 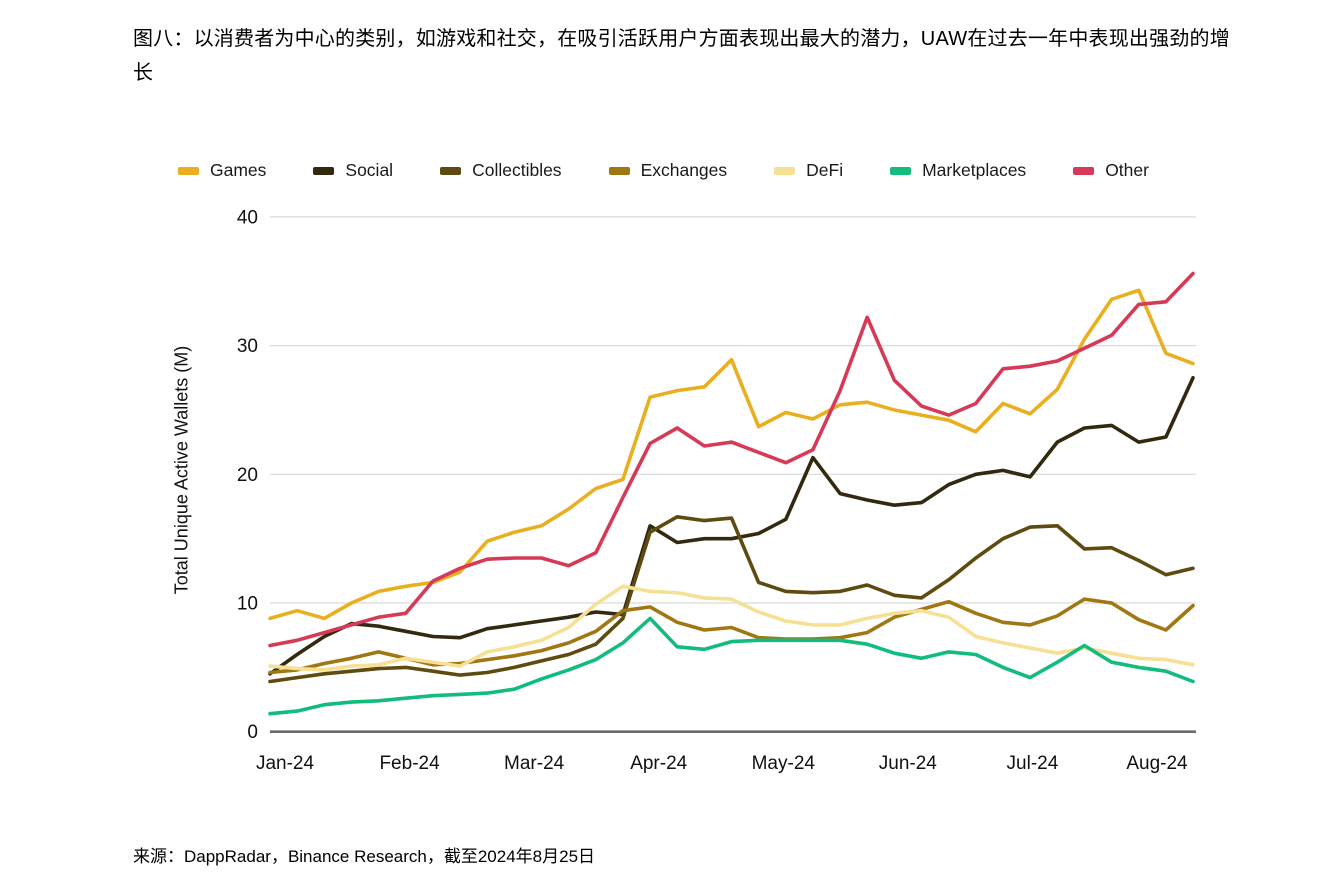 What do you see at coordinates (369, 170) in the screenshot?
I see `legend-label-social: Social` at bounding box center [369, 170].